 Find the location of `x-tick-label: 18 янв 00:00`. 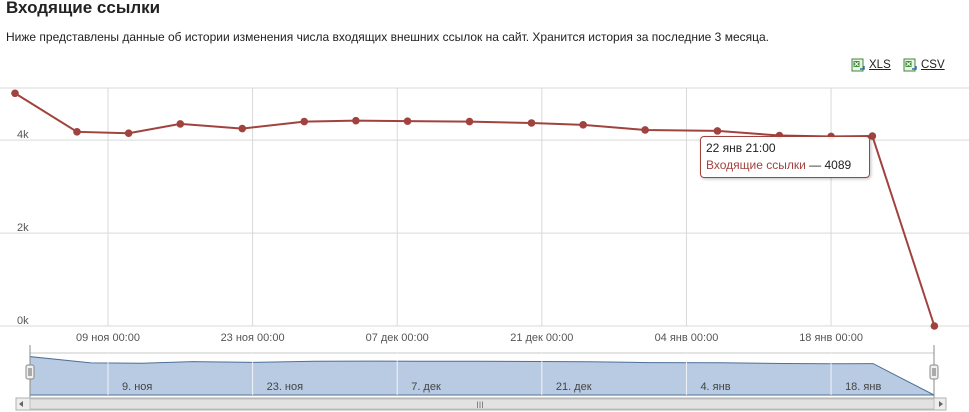

x-tick-label: 18 янв 00:00 is located at coordinates (831, 338).